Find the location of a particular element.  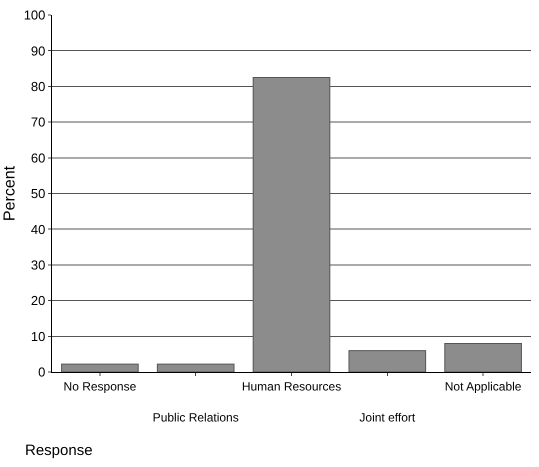

x-tick-label: No Response is located at coordinates (100, 386).